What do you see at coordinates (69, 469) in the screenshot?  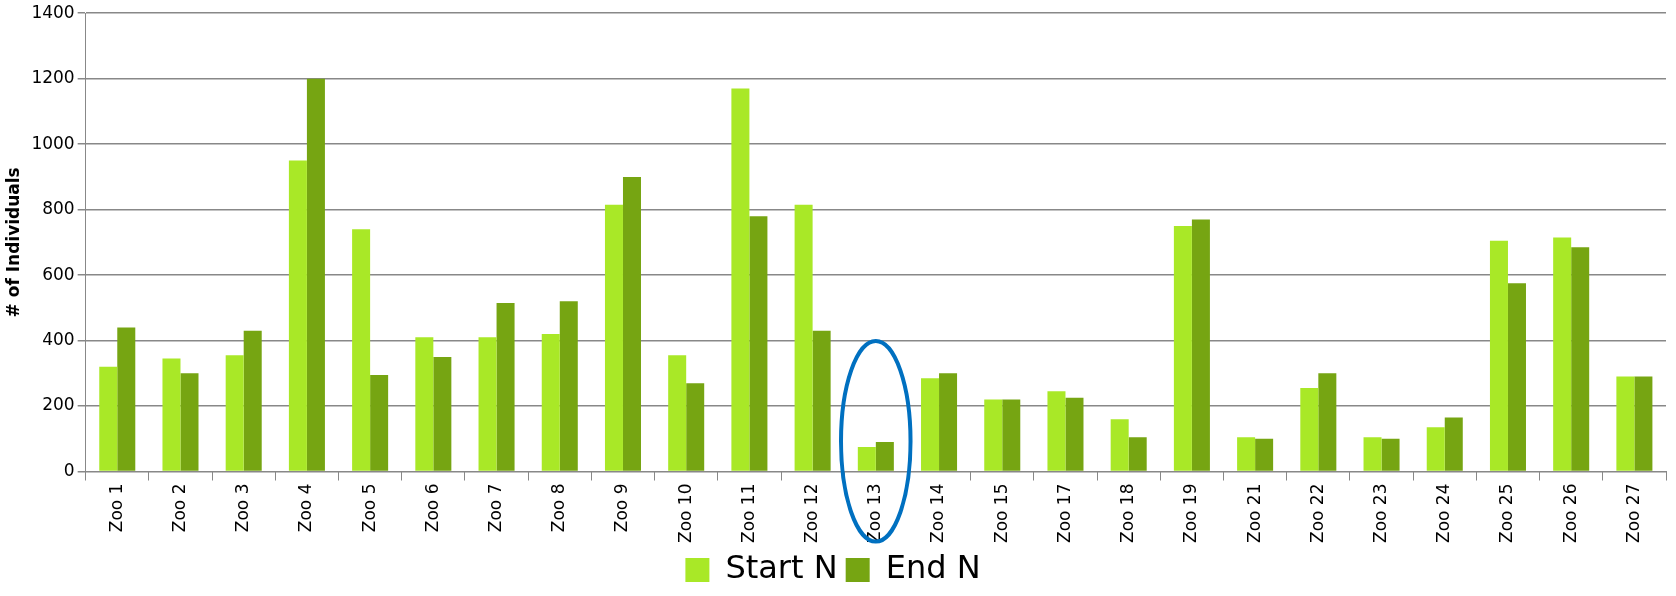 I see `y-tick-label: 0` at bounding box center [69, 469].